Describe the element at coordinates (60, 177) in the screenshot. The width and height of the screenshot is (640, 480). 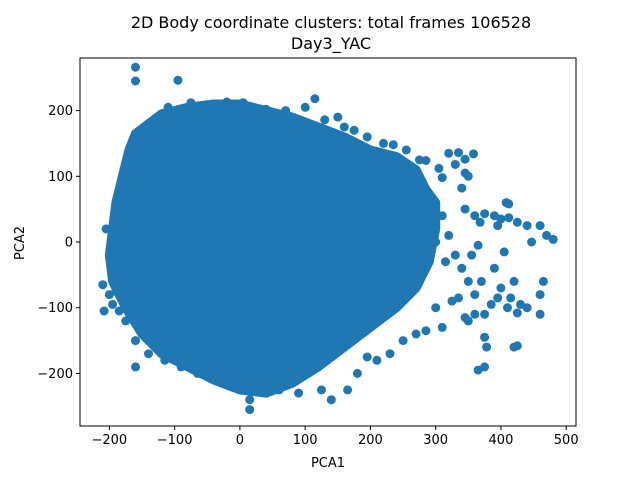
I see `y-tick-label: 100` at that location.